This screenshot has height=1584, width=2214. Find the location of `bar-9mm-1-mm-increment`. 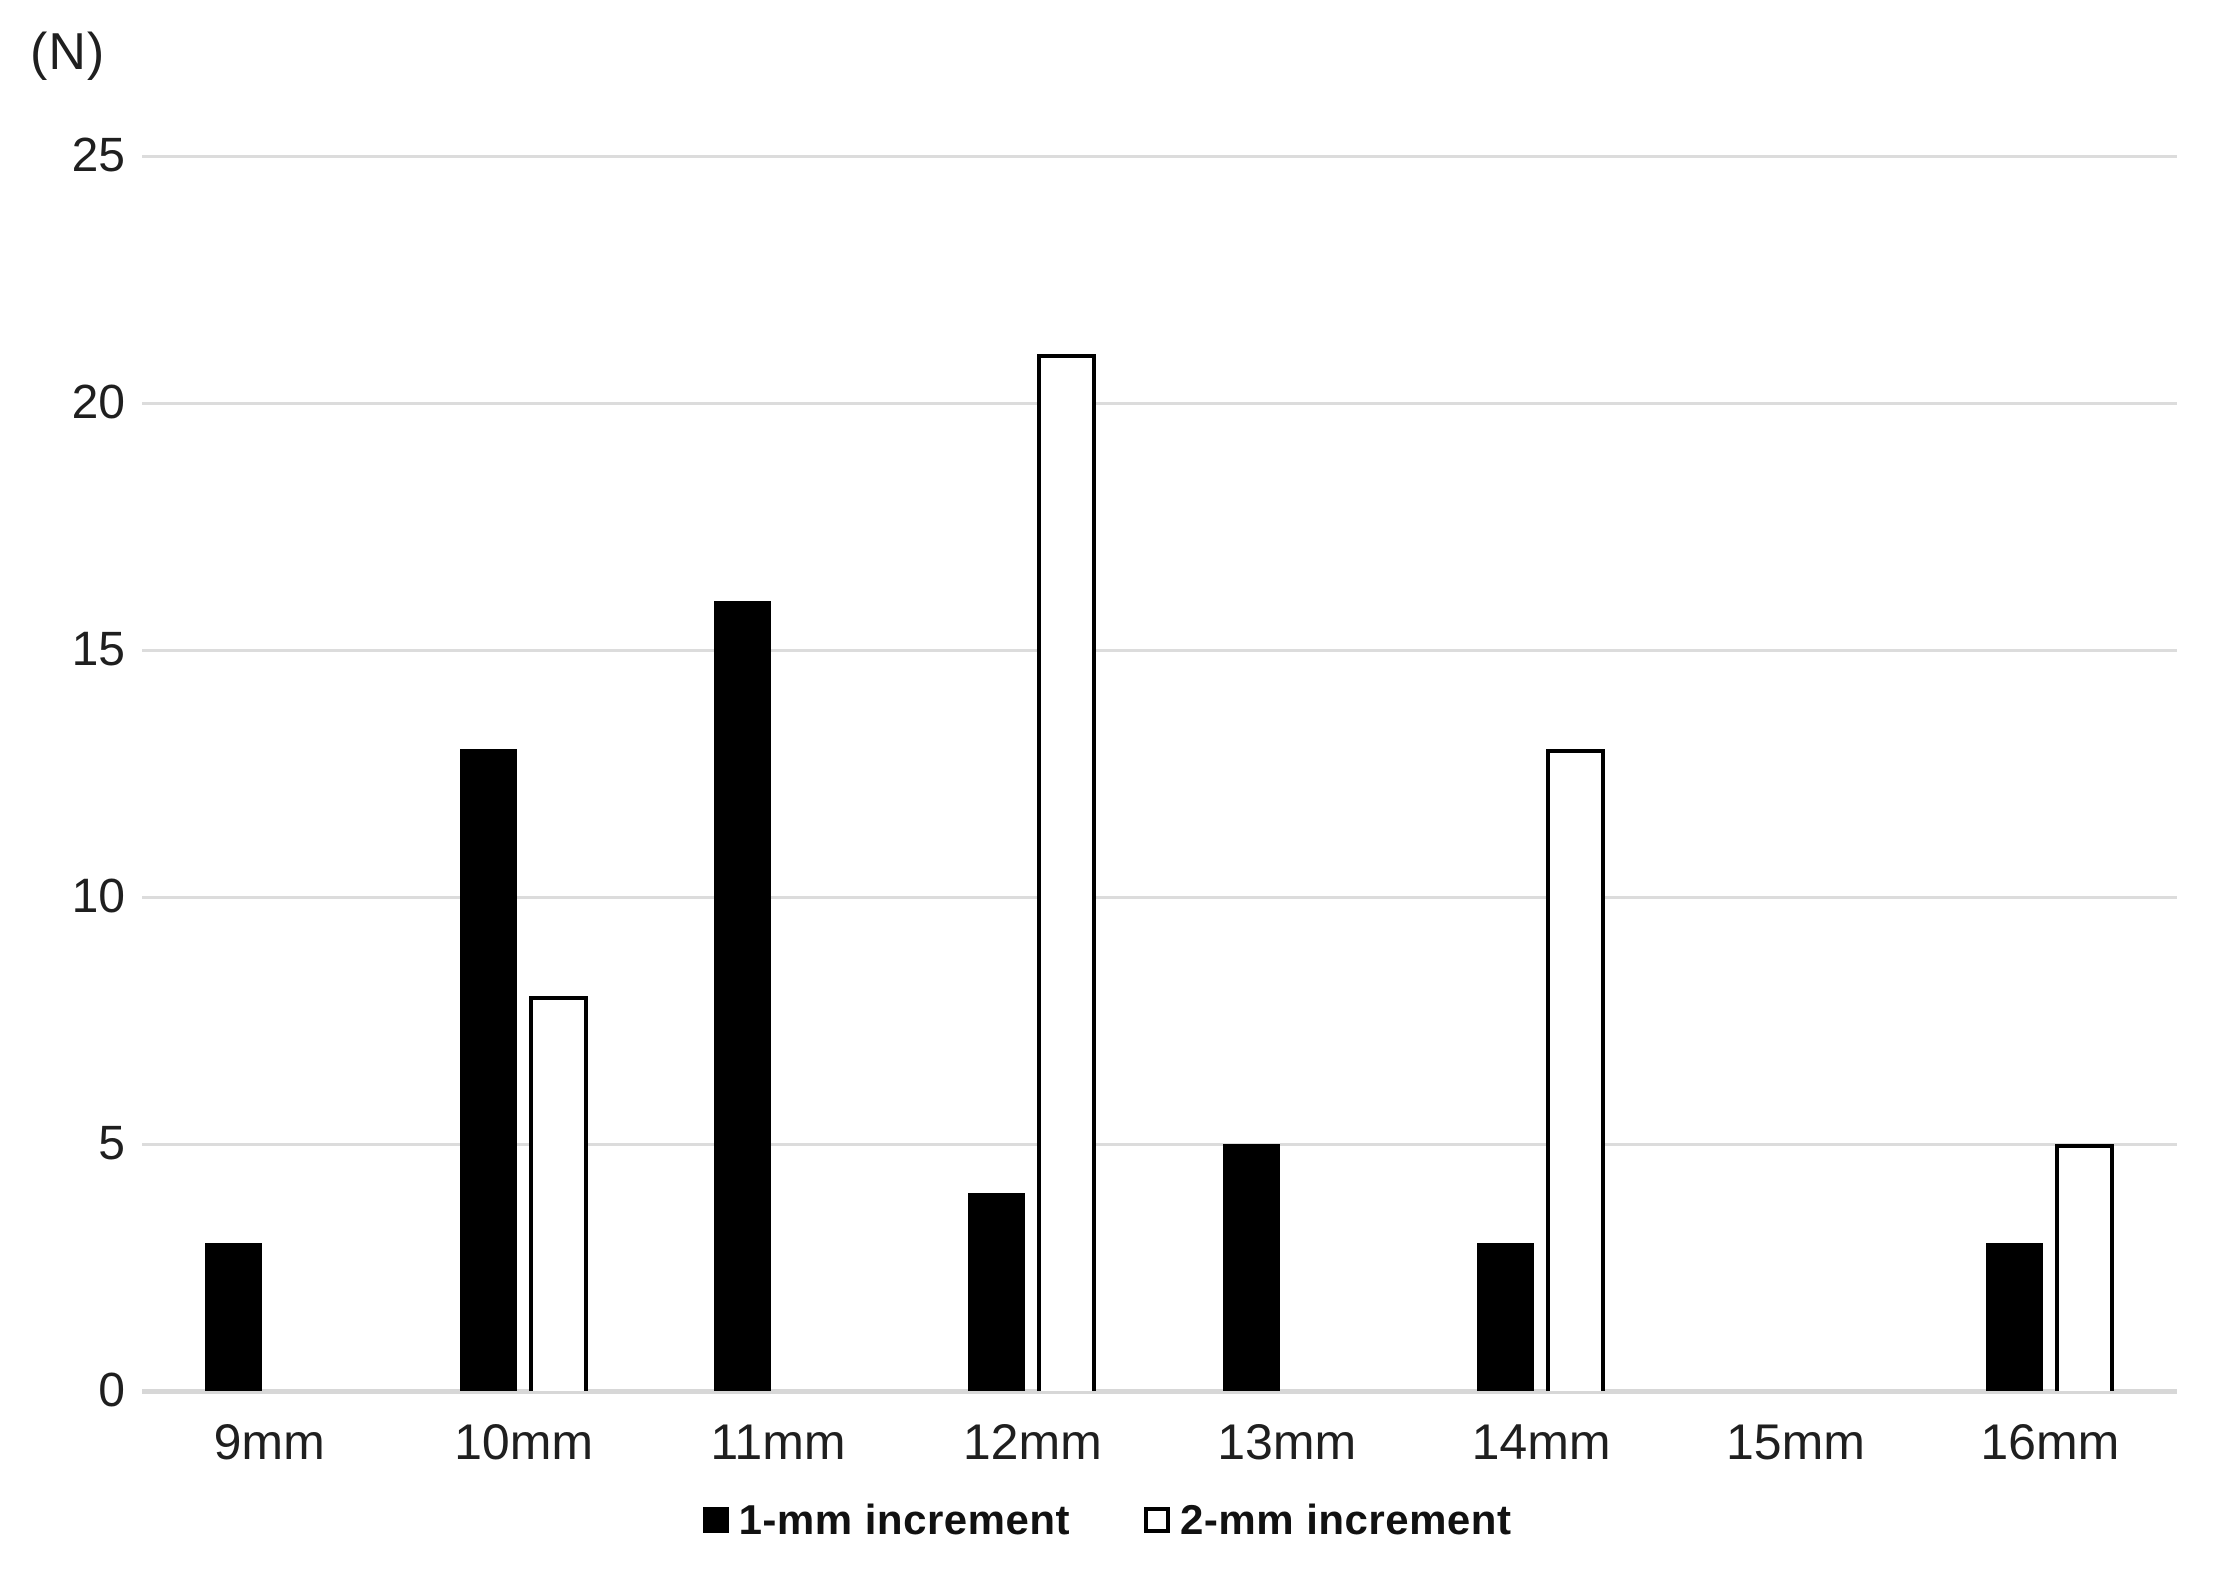

bar-9mm-1-mm-increment is located at coordinates (234, 1317).